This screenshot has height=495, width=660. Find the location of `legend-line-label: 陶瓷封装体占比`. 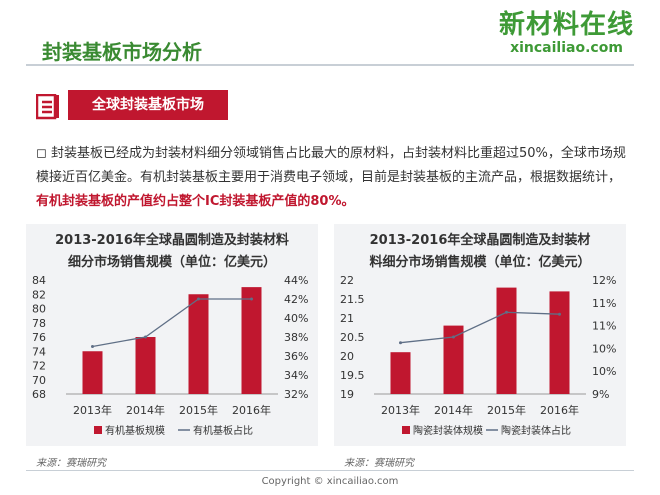

legend-line-label: 陶瓷封装体占比 is located at coordinates (536, 430).